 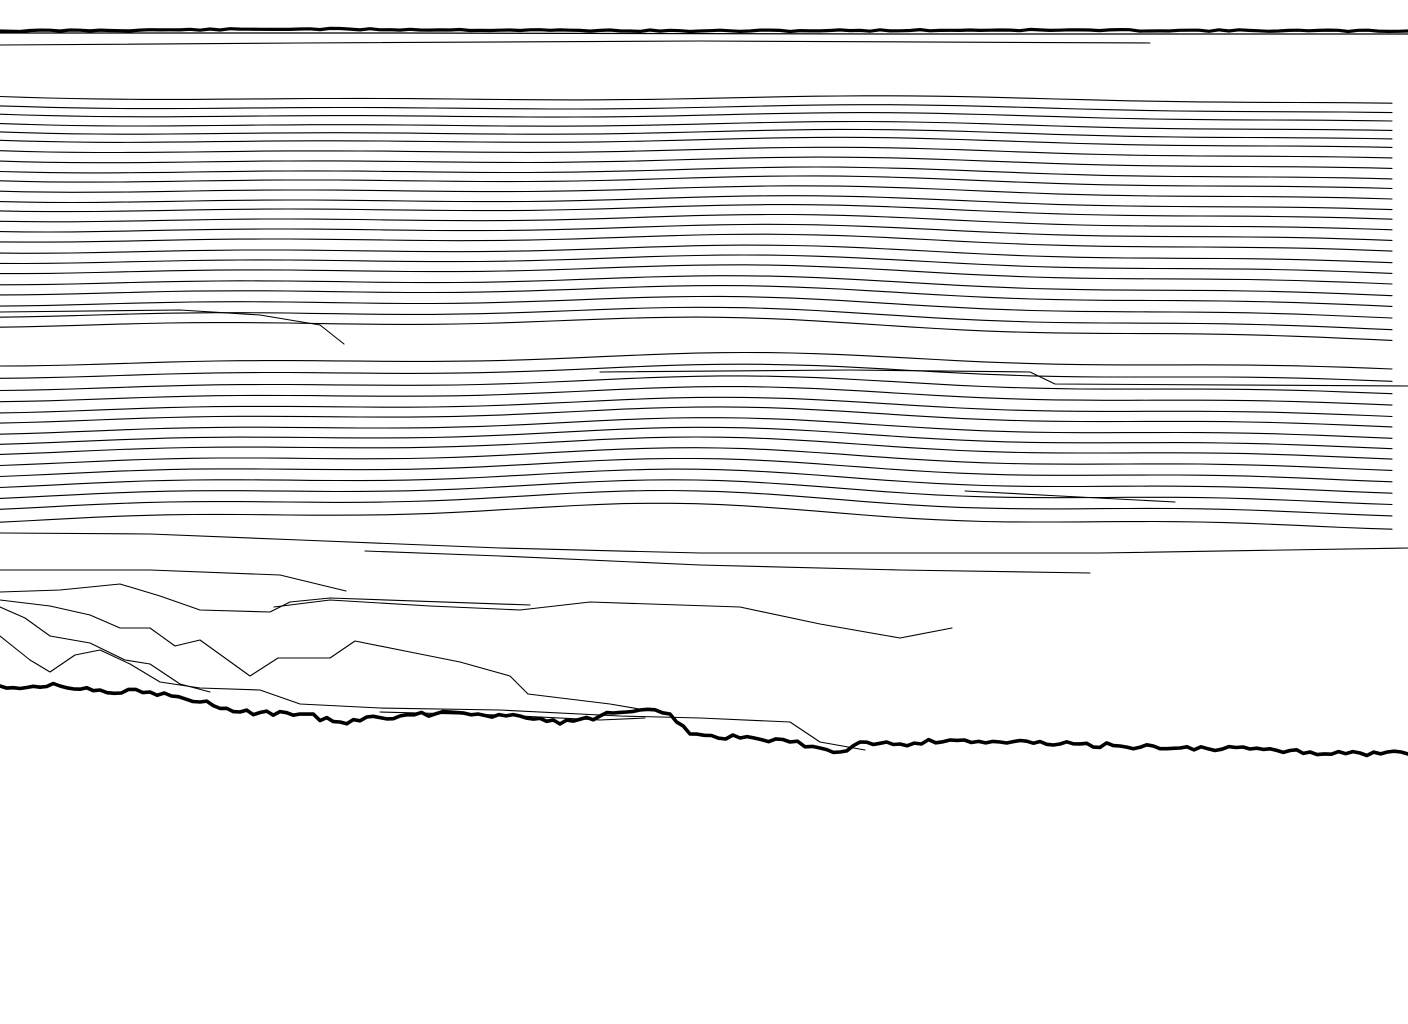 What do you see at coordinates (1070, 496) in the screenshot?
I see `layer-line-short-right` at bounding box center [1070, 496].